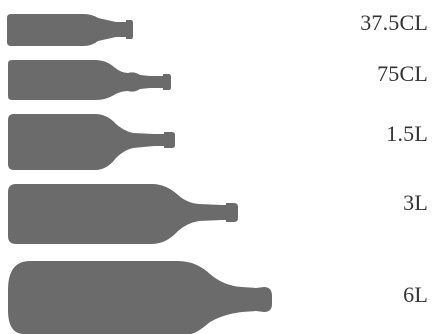 The width and height of the screenshot is (432, 334). I want to click on size-label-75cl: 75CL, so click(402, 73).